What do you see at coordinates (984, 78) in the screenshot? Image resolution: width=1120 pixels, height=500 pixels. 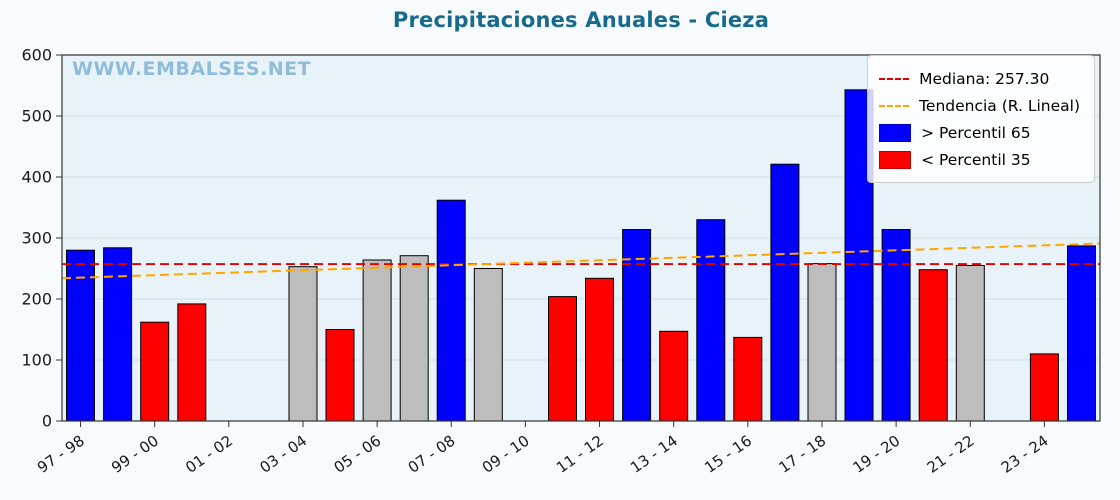 I see `legend-label-median: Mediana: 257.30` at bounding box center [984, 78].